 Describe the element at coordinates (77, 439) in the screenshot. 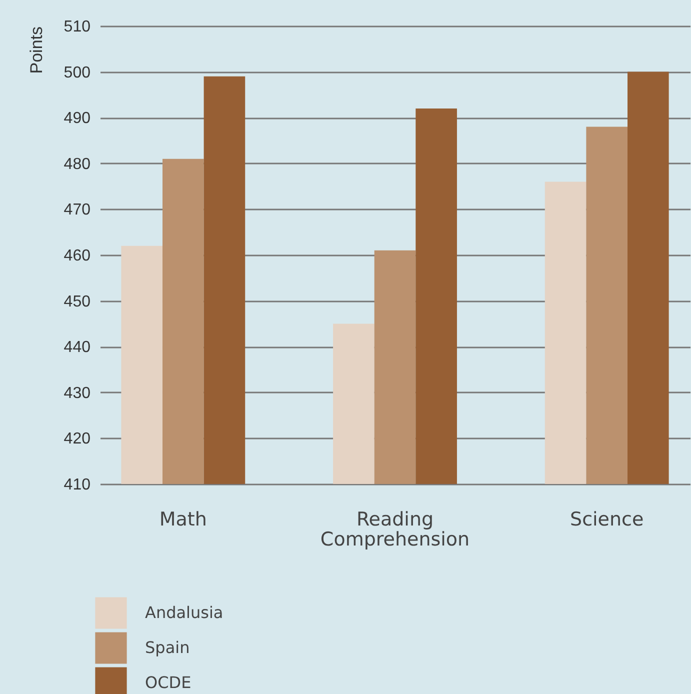

I see `y-tick-label: 420` at that location.